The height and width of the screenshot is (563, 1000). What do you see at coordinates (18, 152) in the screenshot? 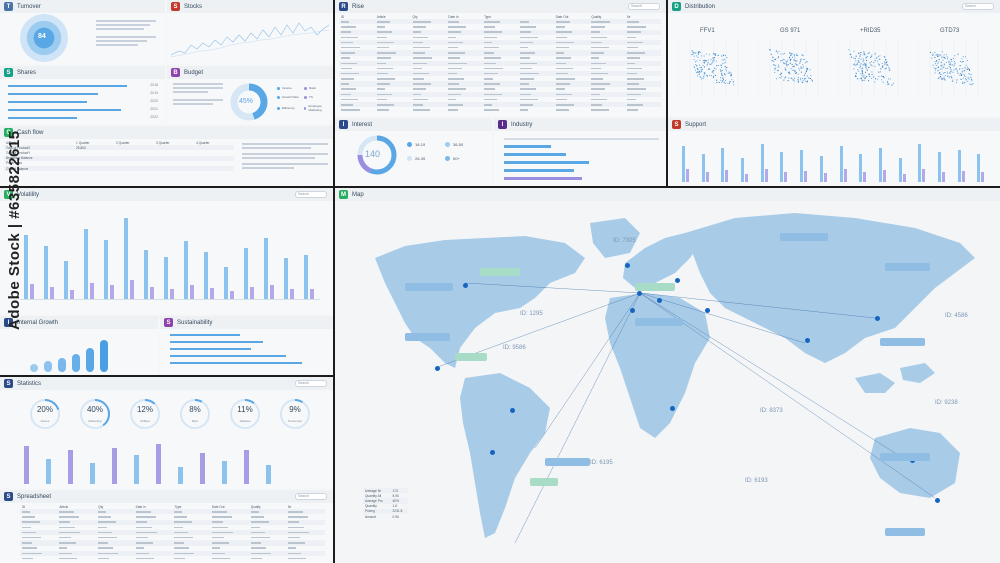
I see `table-cell: Total of ProductY` at bounding box center [18, 152].